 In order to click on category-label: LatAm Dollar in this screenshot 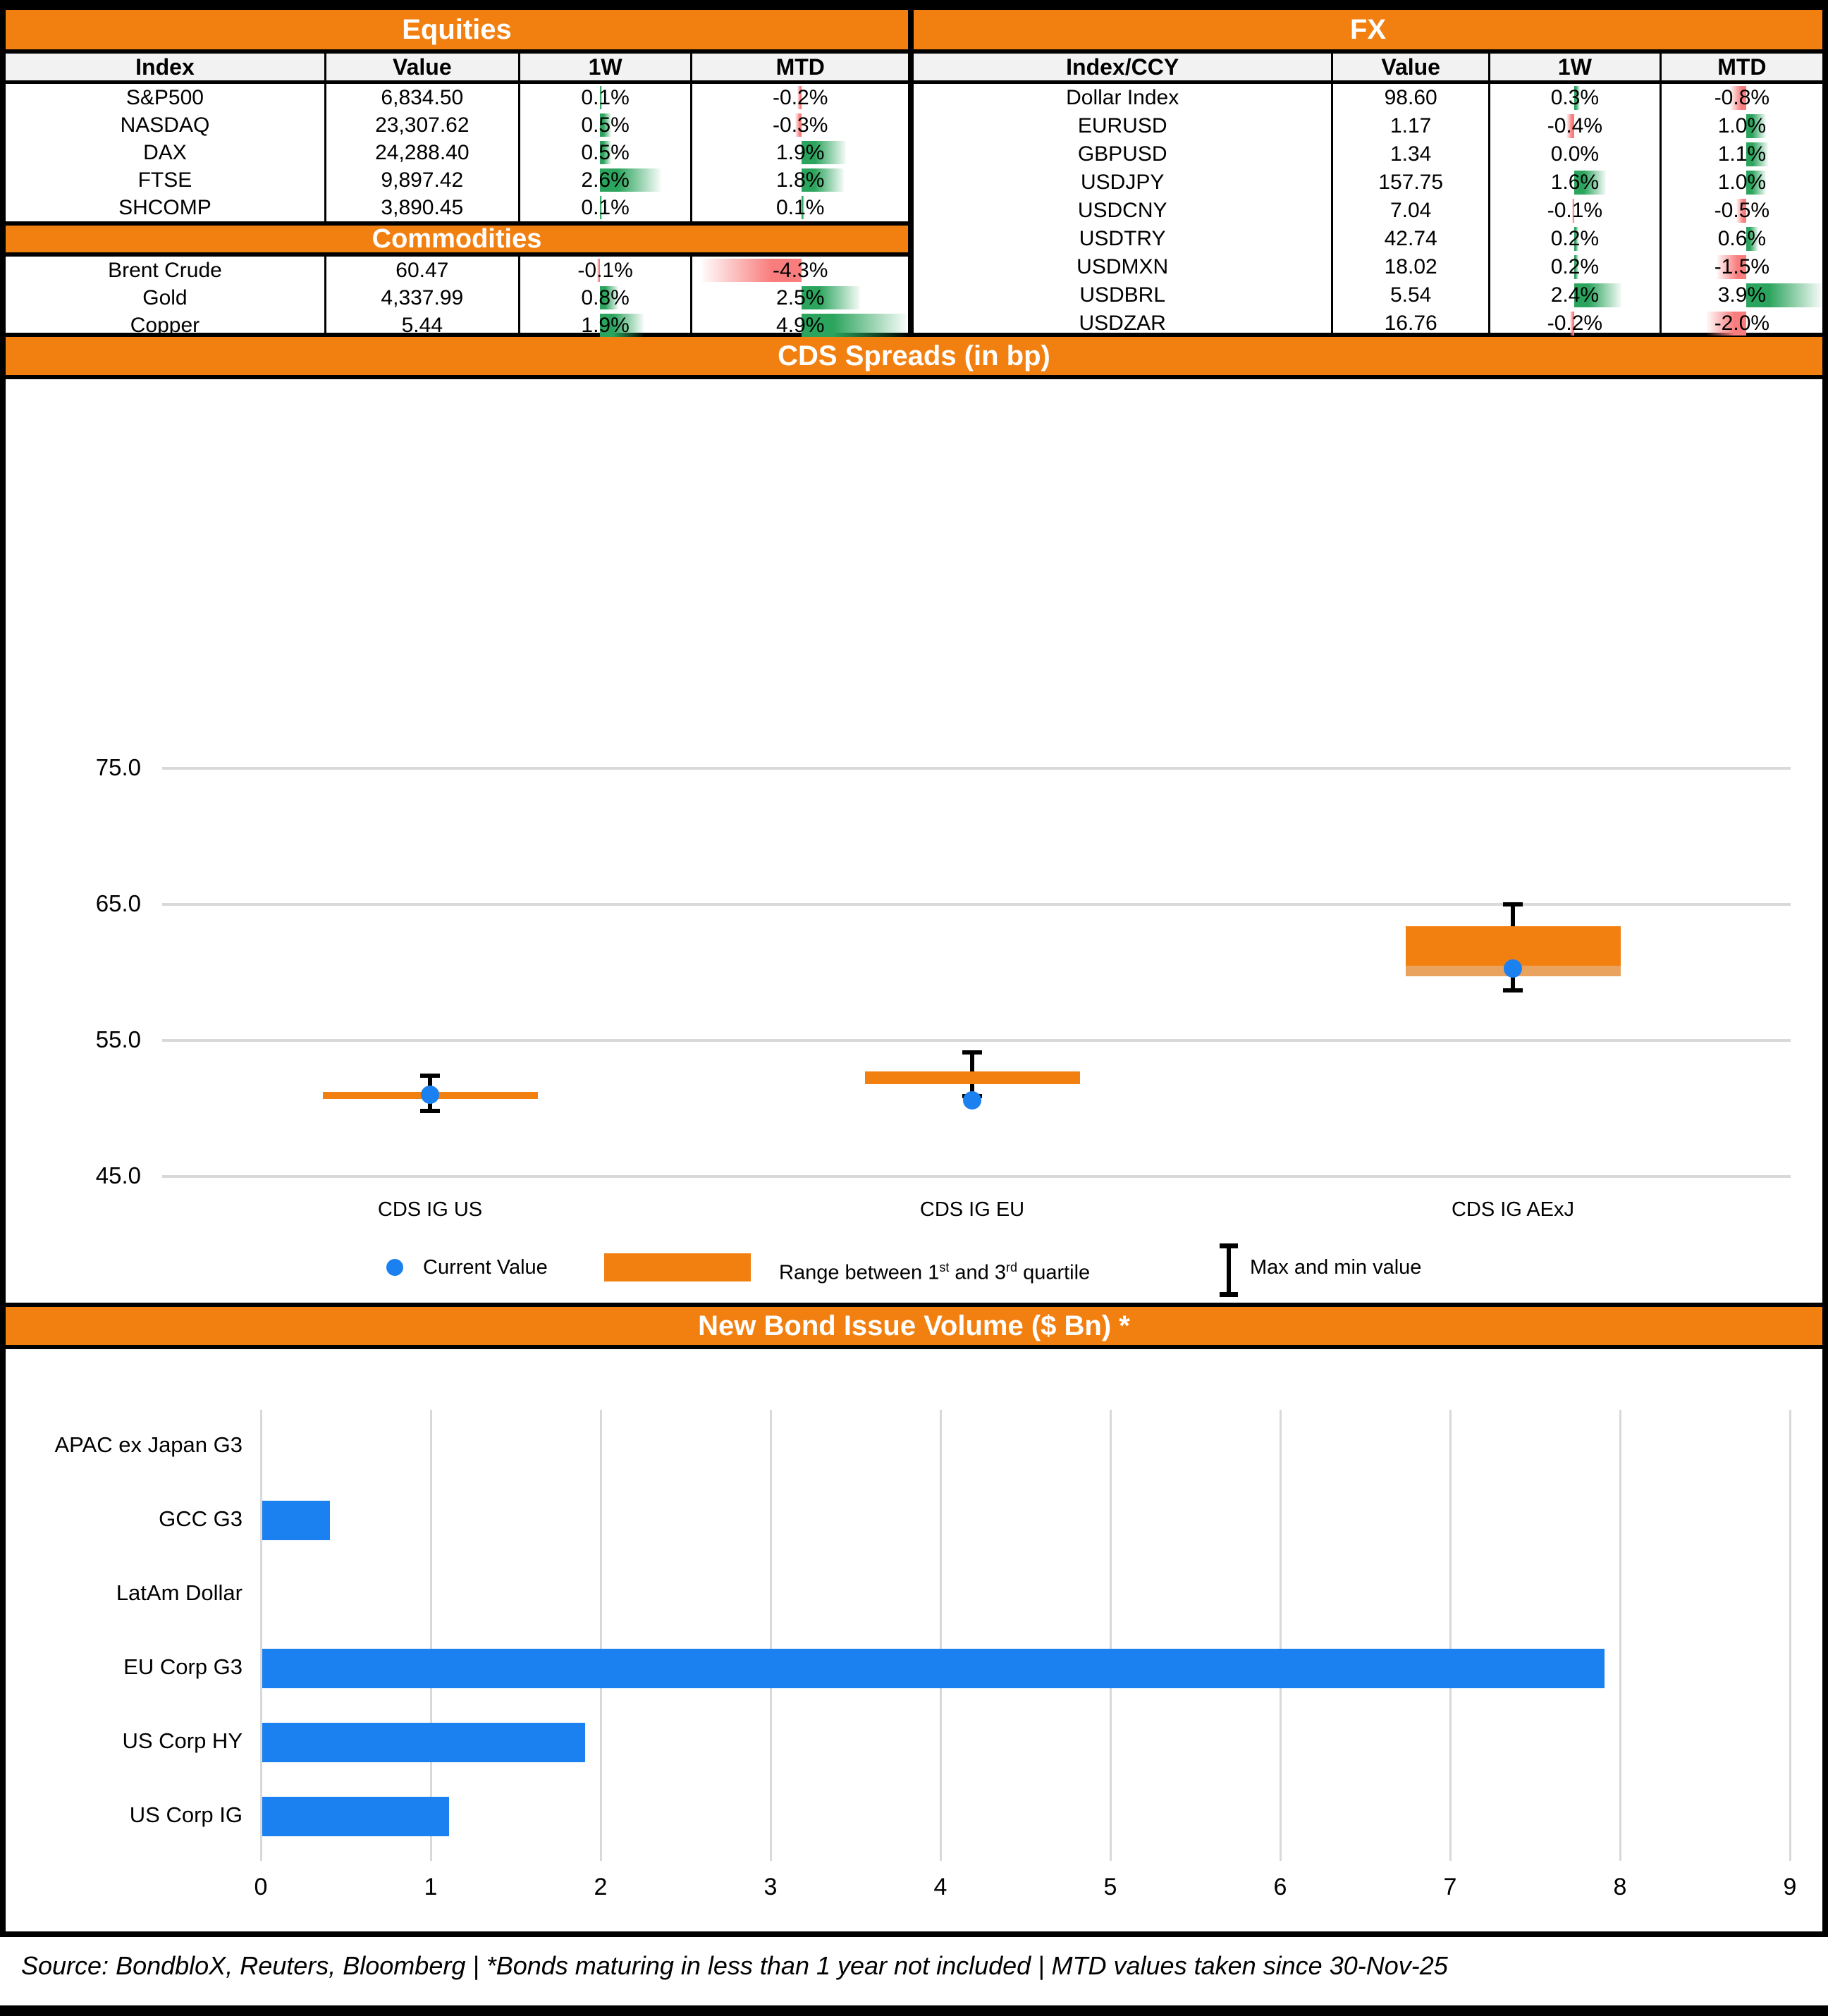, I will do `click(179, 1593)`.